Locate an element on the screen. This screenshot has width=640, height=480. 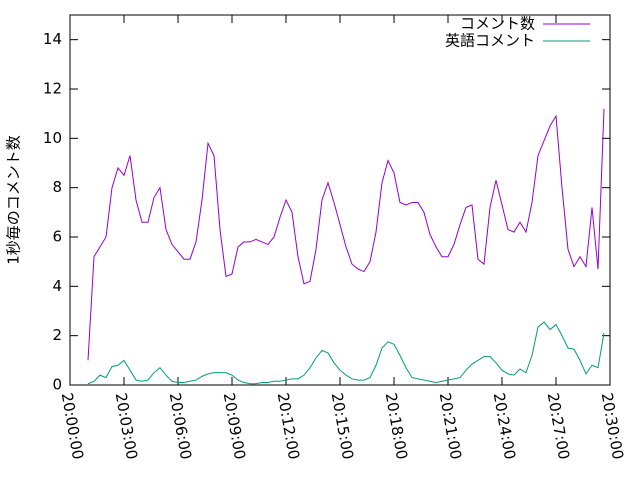
x-tick-label: 20:06:00 is located at coordinates (180, 425).